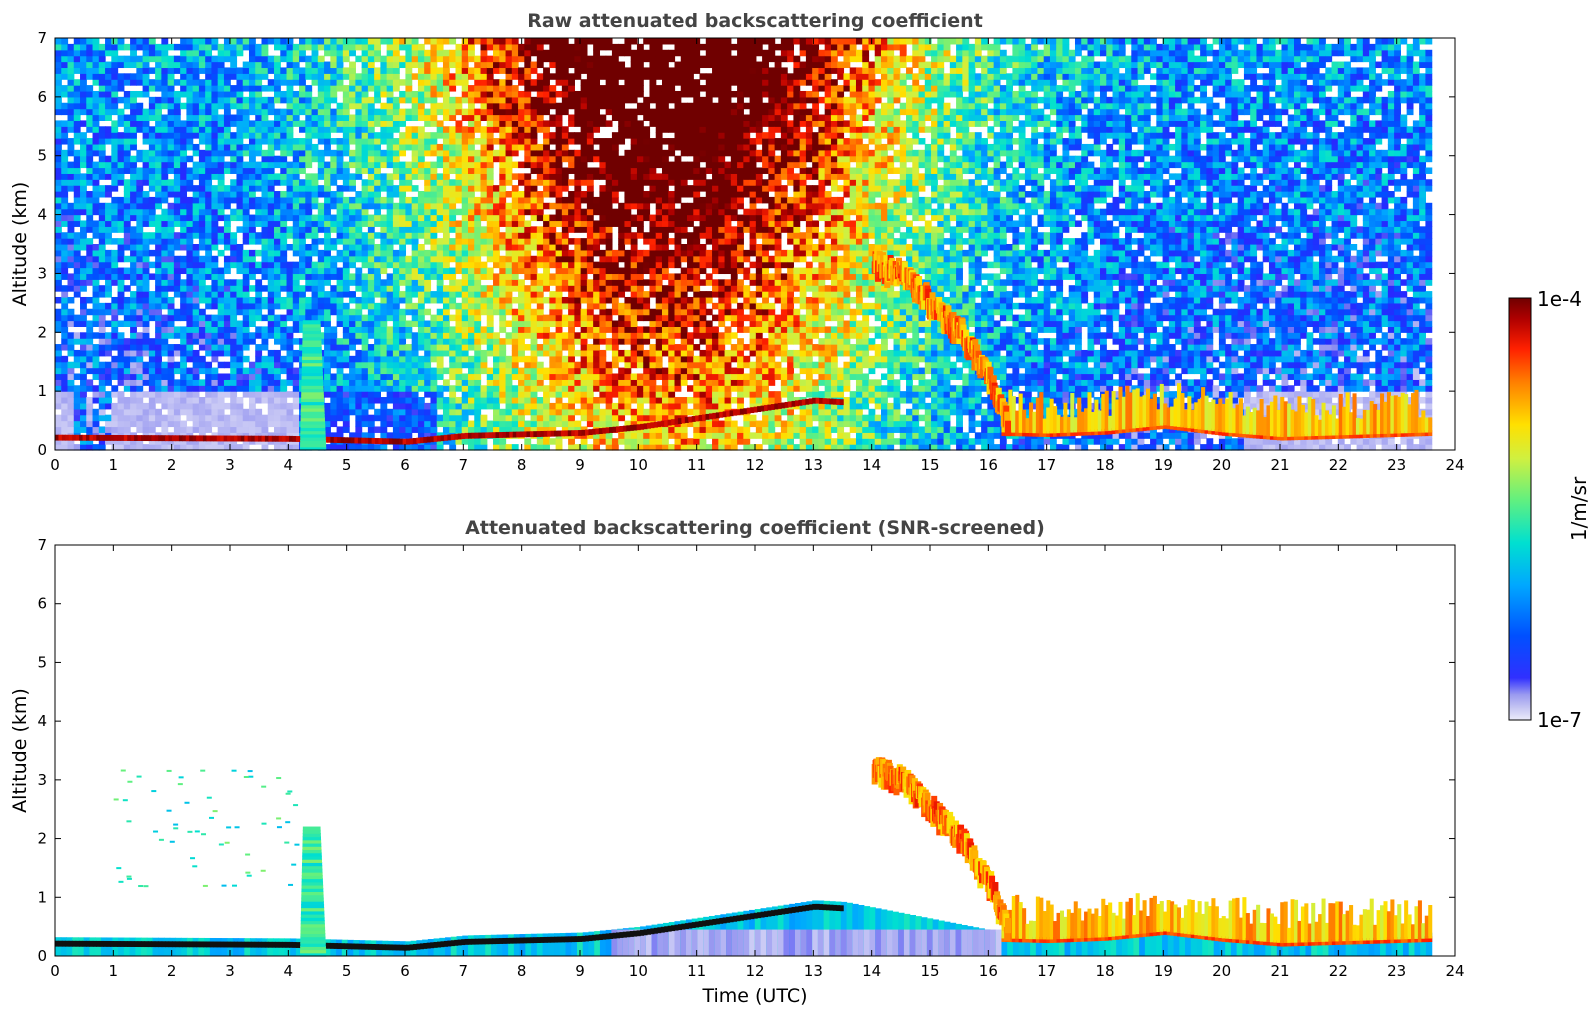 This screenshot has width=1595, height=1020. What do you see at coordinates (1559, 299) in the screenshot?
I see `colorbar-max-label: 1e-4` at bounding box center [1559, 299].